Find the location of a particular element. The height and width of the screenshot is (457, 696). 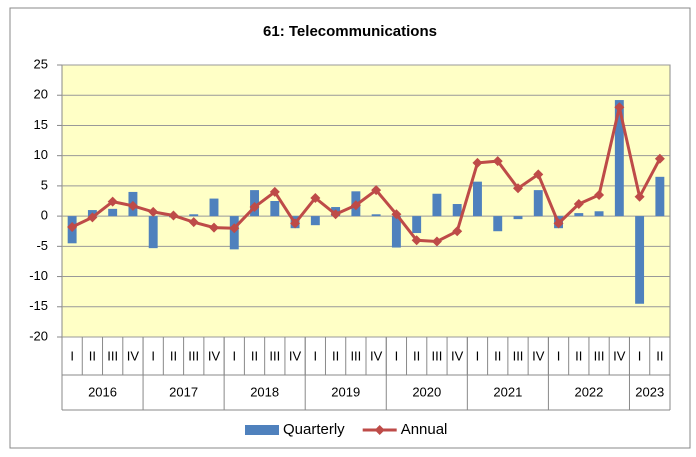

group-label: 2019 is located at coordinates (345, 391).